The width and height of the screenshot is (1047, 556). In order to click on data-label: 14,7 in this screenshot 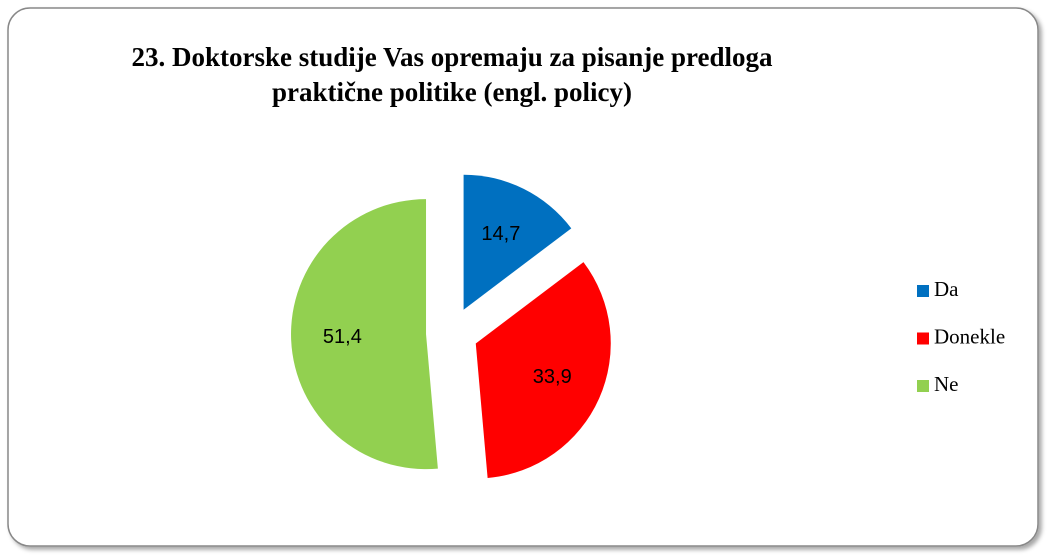, I will do `click(500, 234)`.